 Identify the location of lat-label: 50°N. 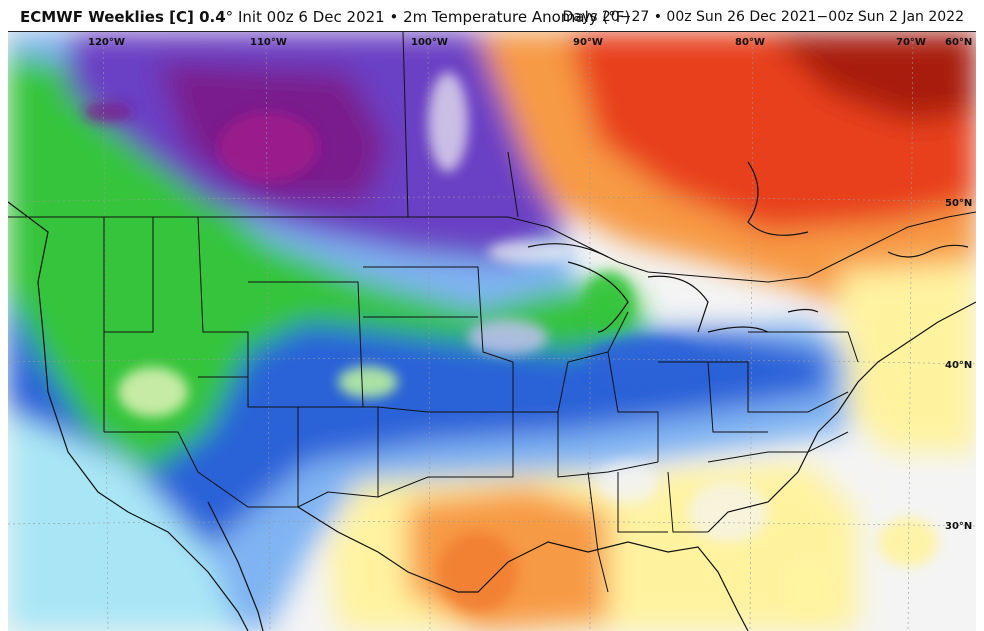
(958, 203).